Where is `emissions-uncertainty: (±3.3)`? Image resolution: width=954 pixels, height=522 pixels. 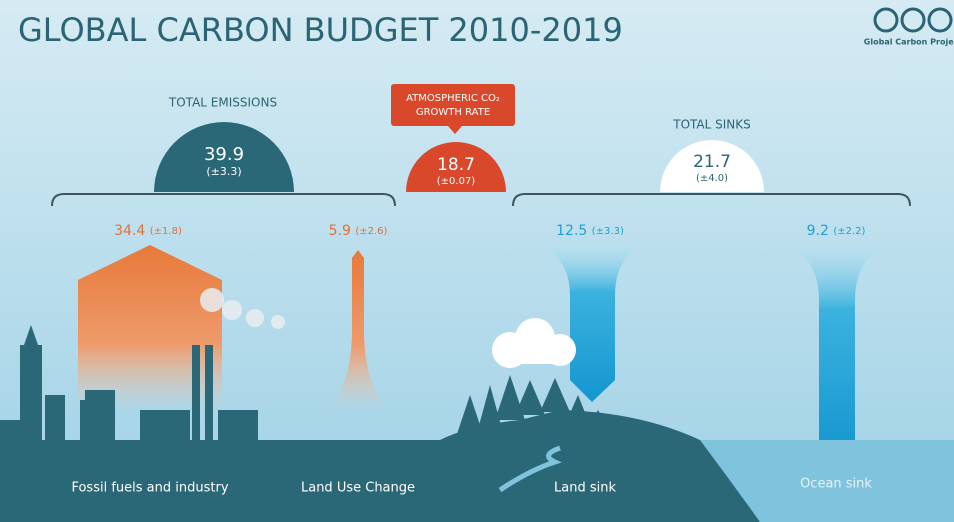
emissions-uncertainty: (±3.3) is located at coordinates (223, 171).